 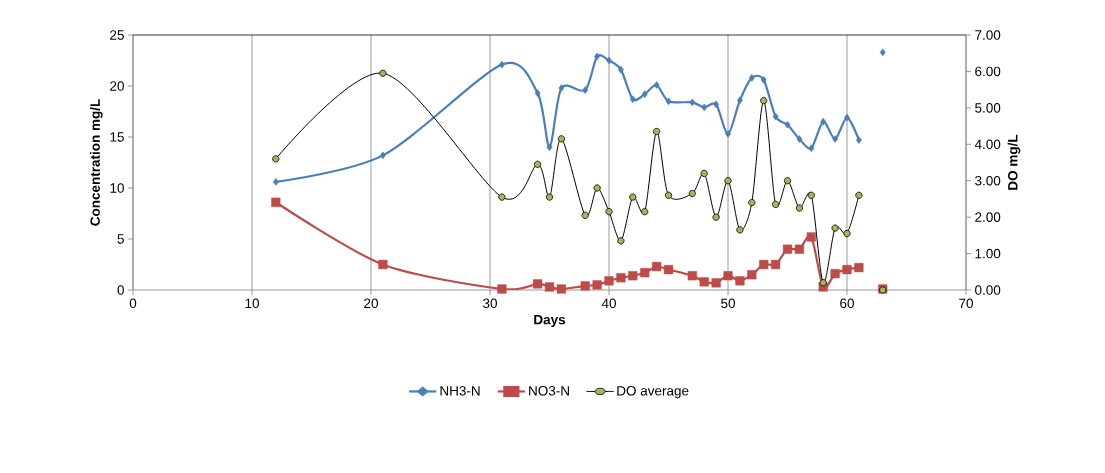 I want to click on y2-tick-label: 1.00, so click(x=988, y=253).